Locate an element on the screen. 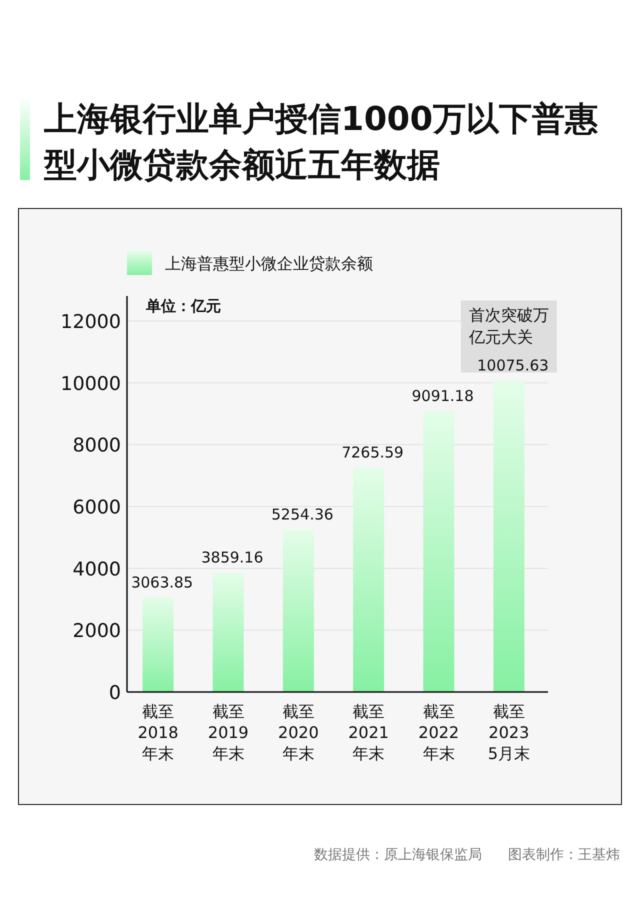  chart-title: 上海银行业单户授信1000万以下普惠型小微贷款余额近五年数据 is located at coordinates (320, 141).